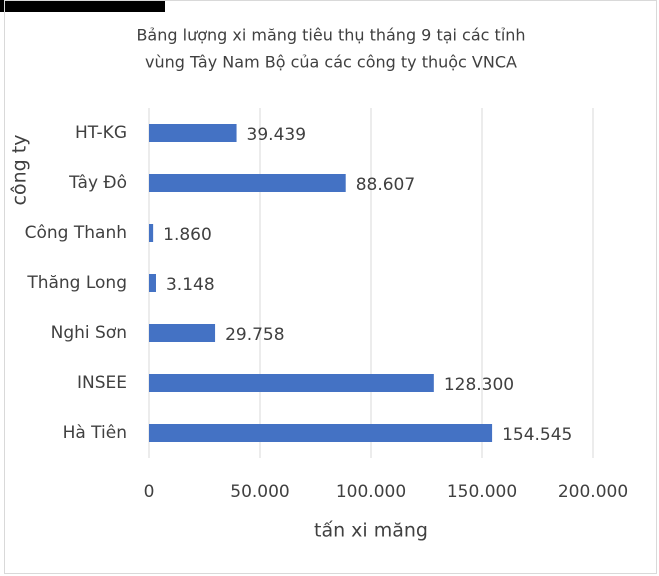 This screenshot has height=576, width=659. Describe the element at coordinates (593, 492) in the screenshot. I see `x-tick-label: 200.000` at that location.